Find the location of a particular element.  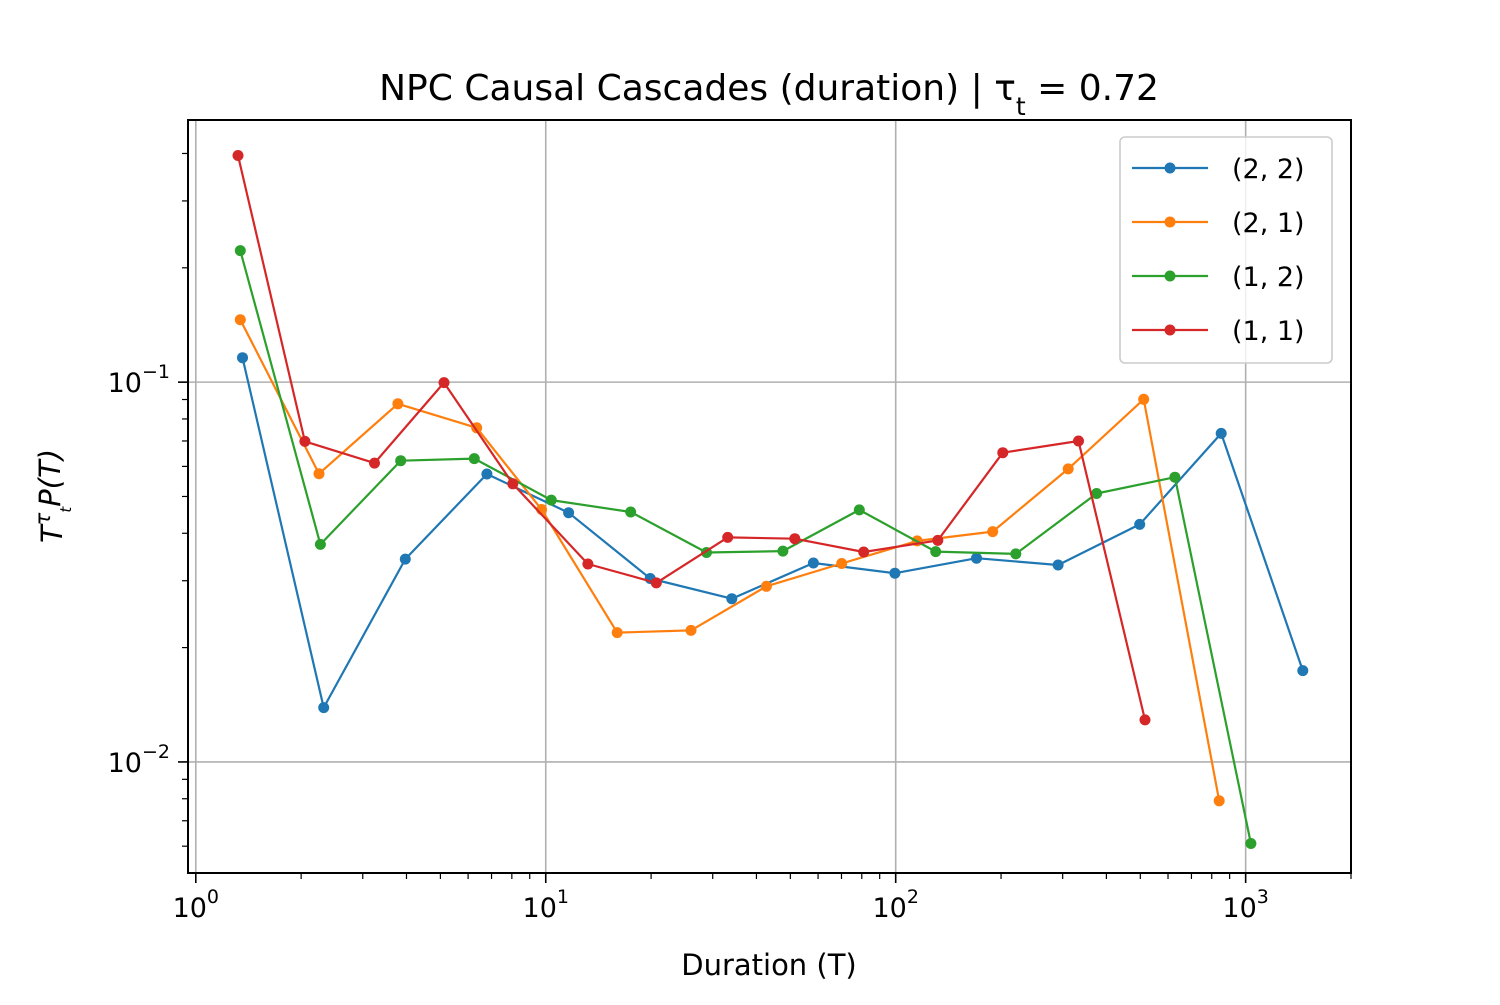

x-tick-label: 10³ is located at coordinates (1245, 905).